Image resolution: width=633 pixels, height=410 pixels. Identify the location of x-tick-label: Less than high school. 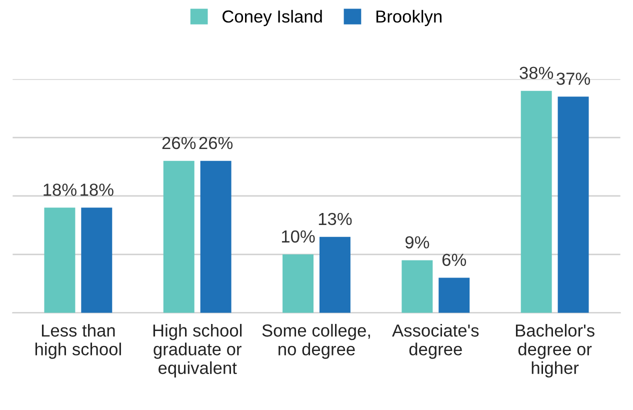
(78, 341).